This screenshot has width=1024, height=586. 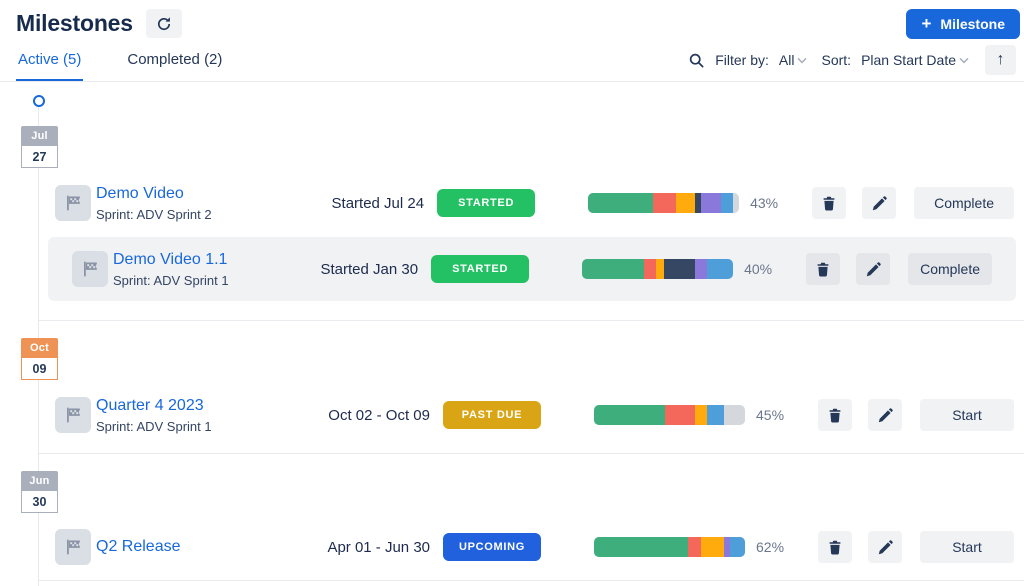 I want to click on progress-group: 40%, so click(x=680, y=269).